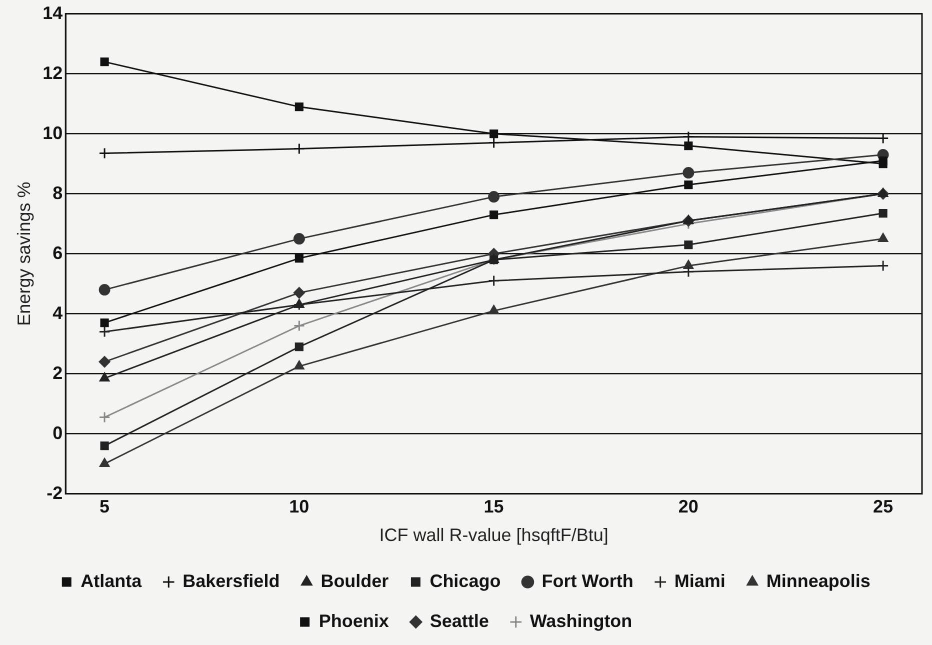 This screenshot has width=932, height=645. What do you see at coordinates (353, 620) in the screenshot?
I see `legend-label: Phoenix` at bounding box center [353, 620].